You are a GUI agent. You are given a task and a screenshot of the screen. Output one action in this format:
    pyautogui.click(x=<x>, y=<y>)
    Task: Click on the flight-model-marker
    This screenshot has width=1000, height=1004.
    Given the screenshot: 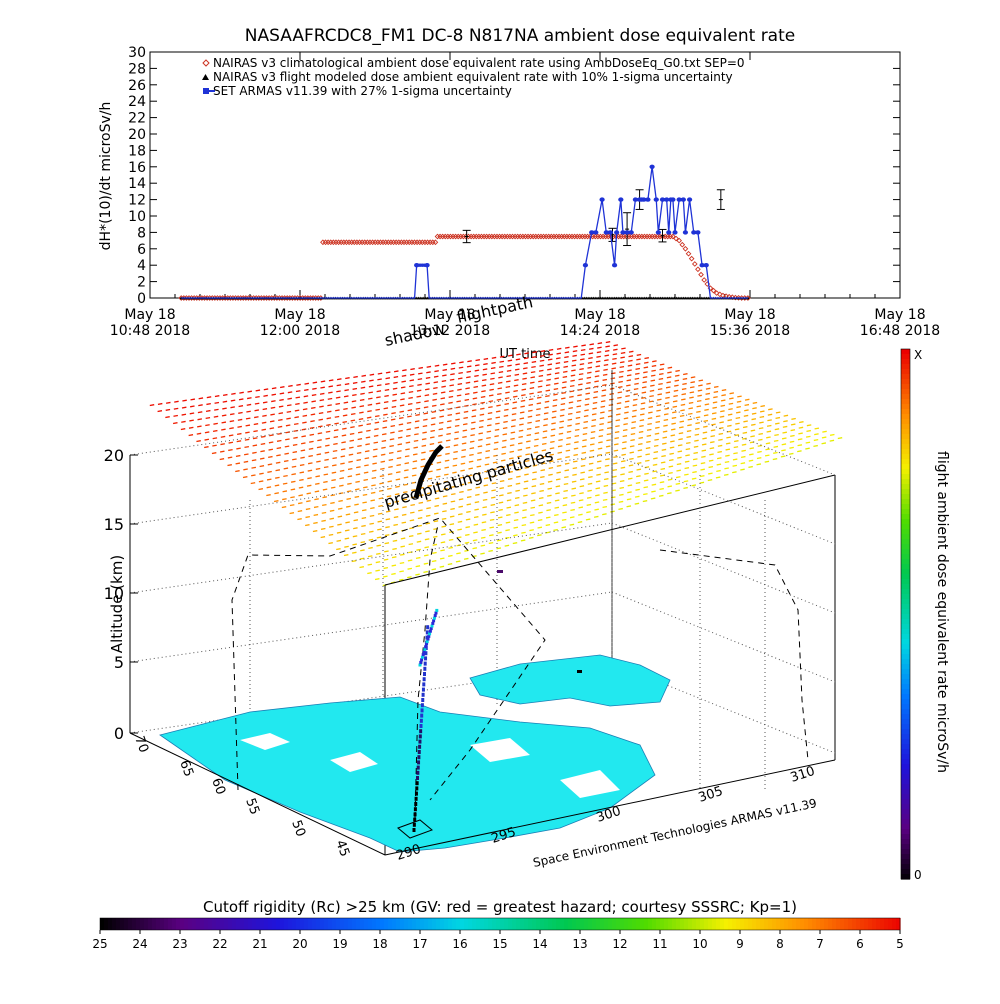 What is the action you would take?
    pyautogui.click(x=695, y=298)
    